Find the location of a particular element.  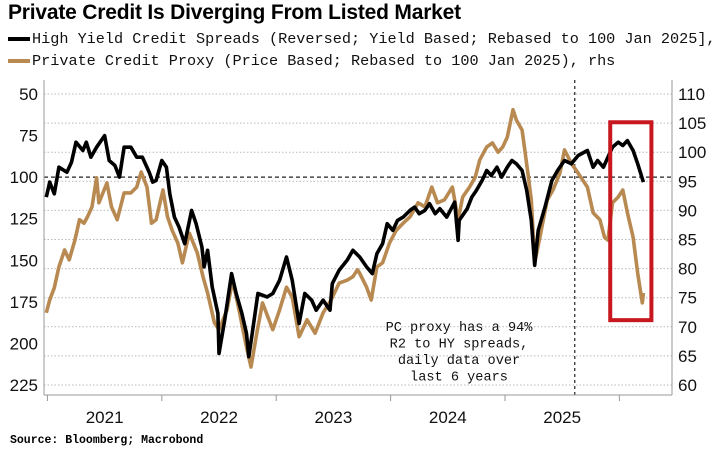

y-left-tick-label: 100 is located at coordinates (24, 177).